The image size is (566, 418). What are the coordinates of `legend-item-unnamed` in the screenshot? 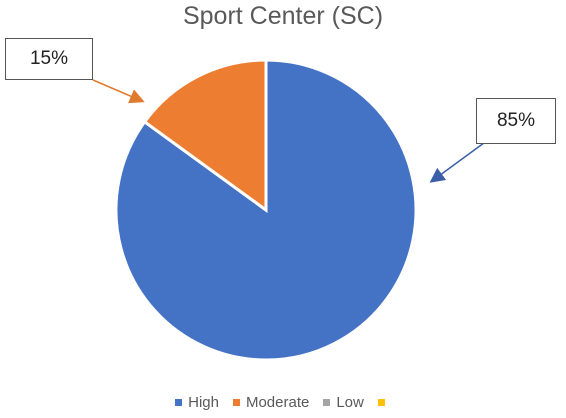 It's located at (384, 402).